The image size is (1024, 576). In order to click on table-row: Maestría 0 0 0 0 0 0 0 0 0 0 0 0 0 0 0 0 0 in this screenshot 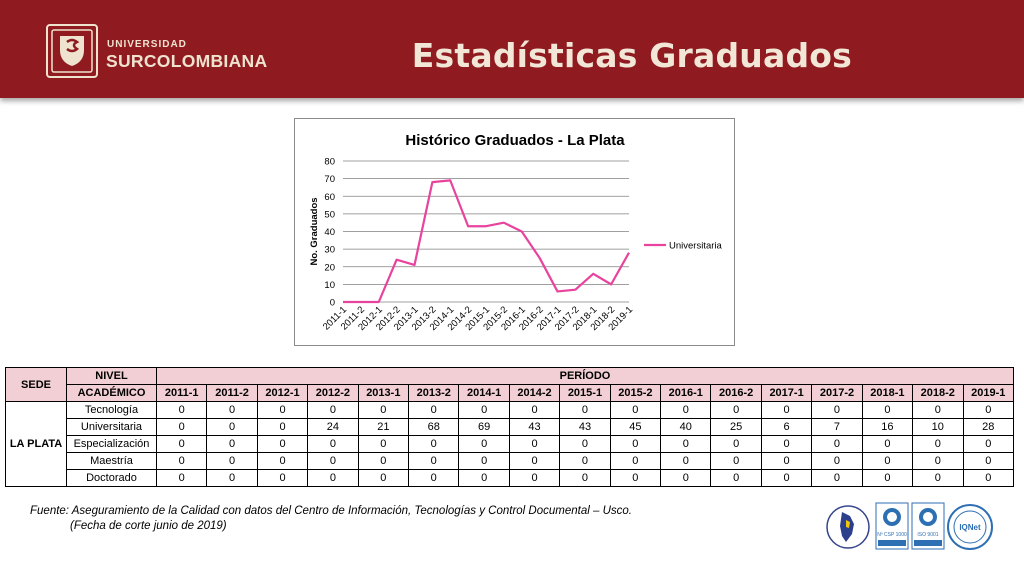, I will do `click(510, 461)`.